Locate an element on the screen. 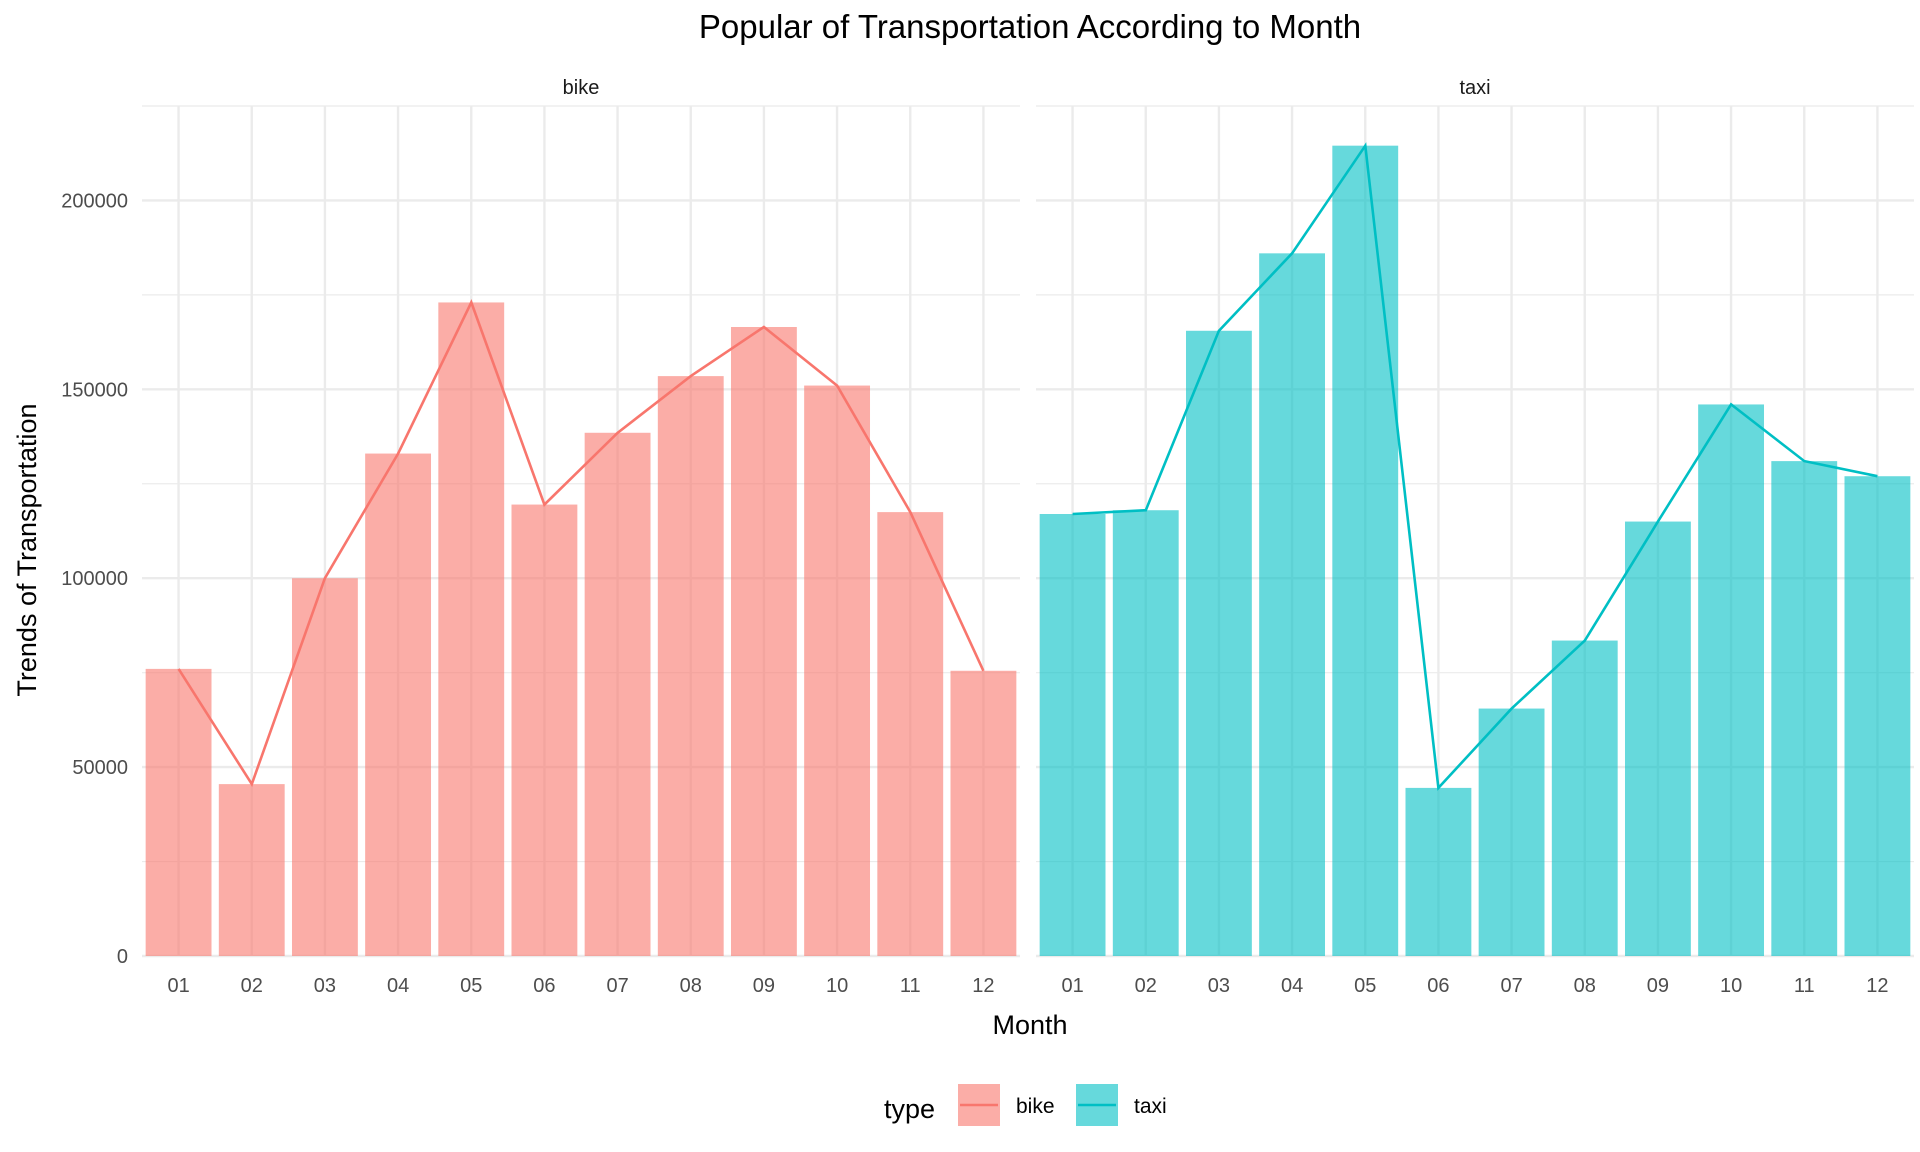 This screenshot has width=1920, height=1152. legend: type bike taxi is located at coordinates (1025, 1105).